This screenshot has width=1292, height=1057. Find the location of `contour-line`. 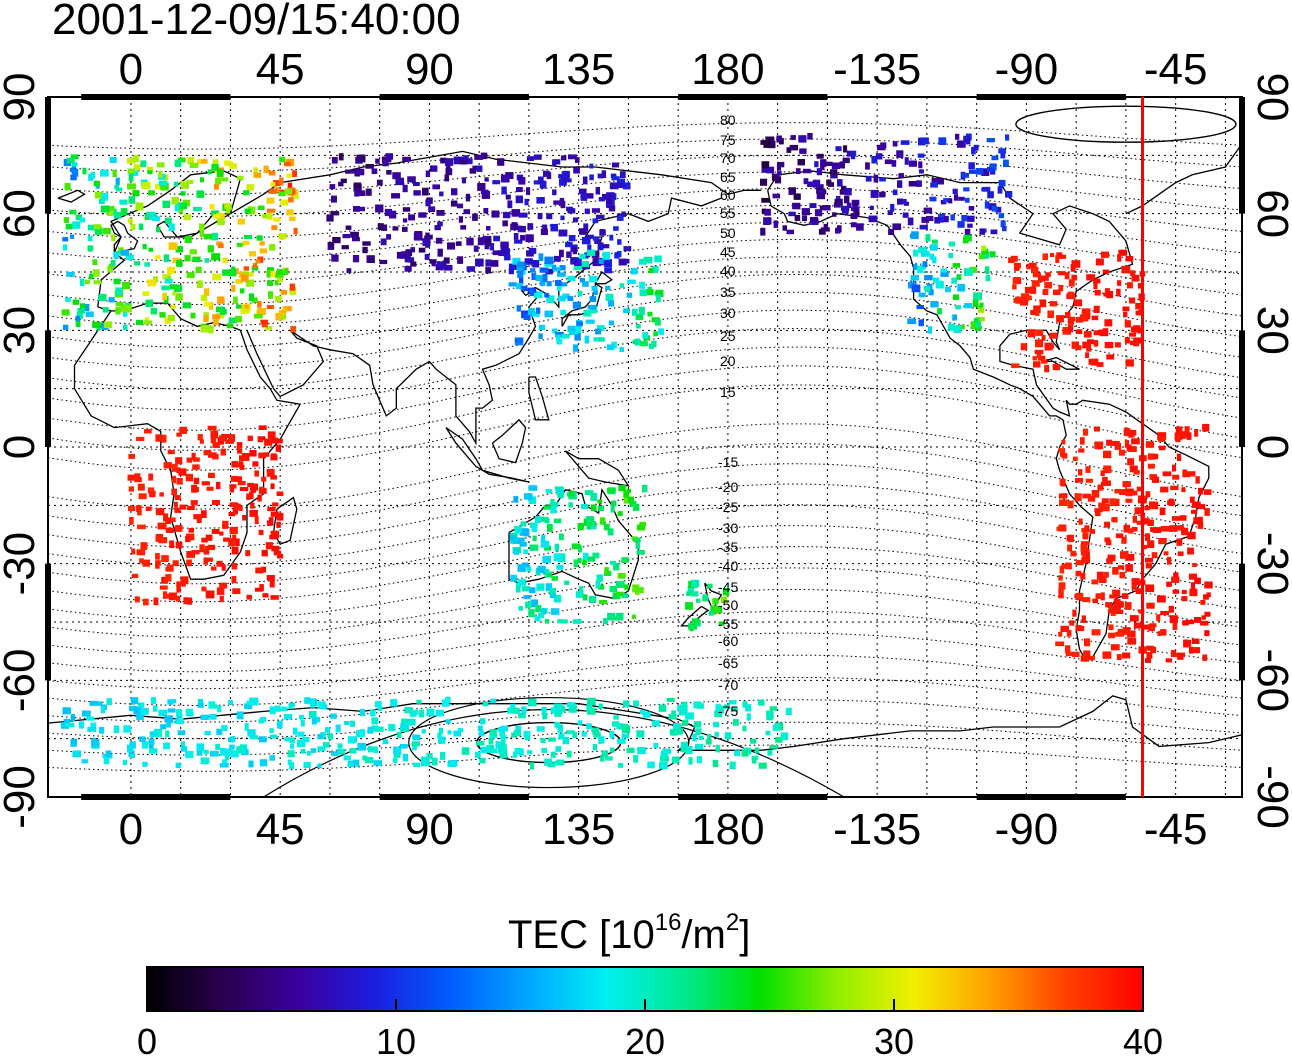

contour-line is located at coordinates (645, 388).